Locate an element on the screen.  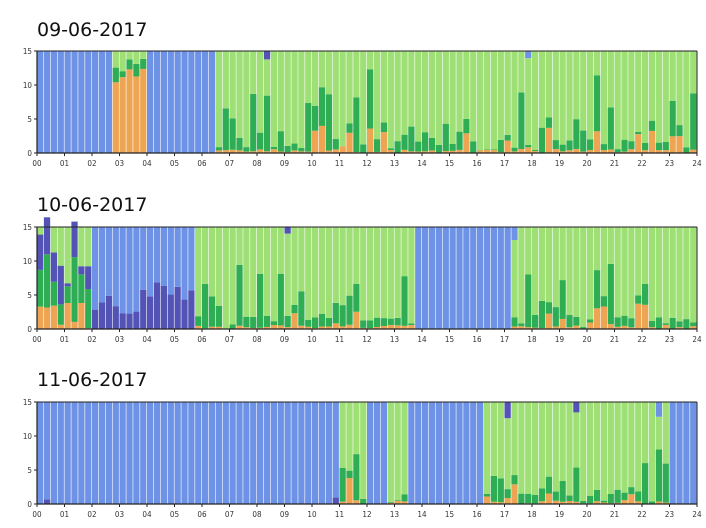
y-tick-label: 5 is located at coordinates (29, 470).